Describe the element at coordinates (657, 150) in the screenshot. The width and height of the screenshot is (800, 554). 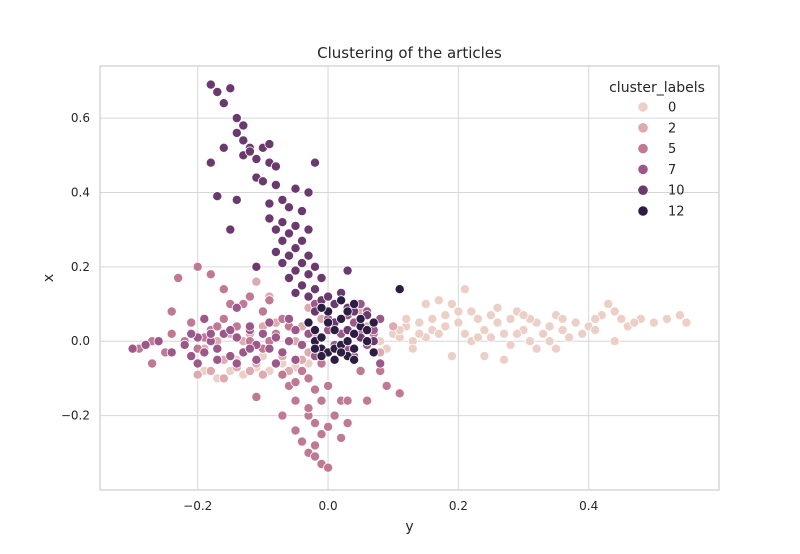
I see `legend: cluster_labels 0 2 5 7 10 12` at that location.